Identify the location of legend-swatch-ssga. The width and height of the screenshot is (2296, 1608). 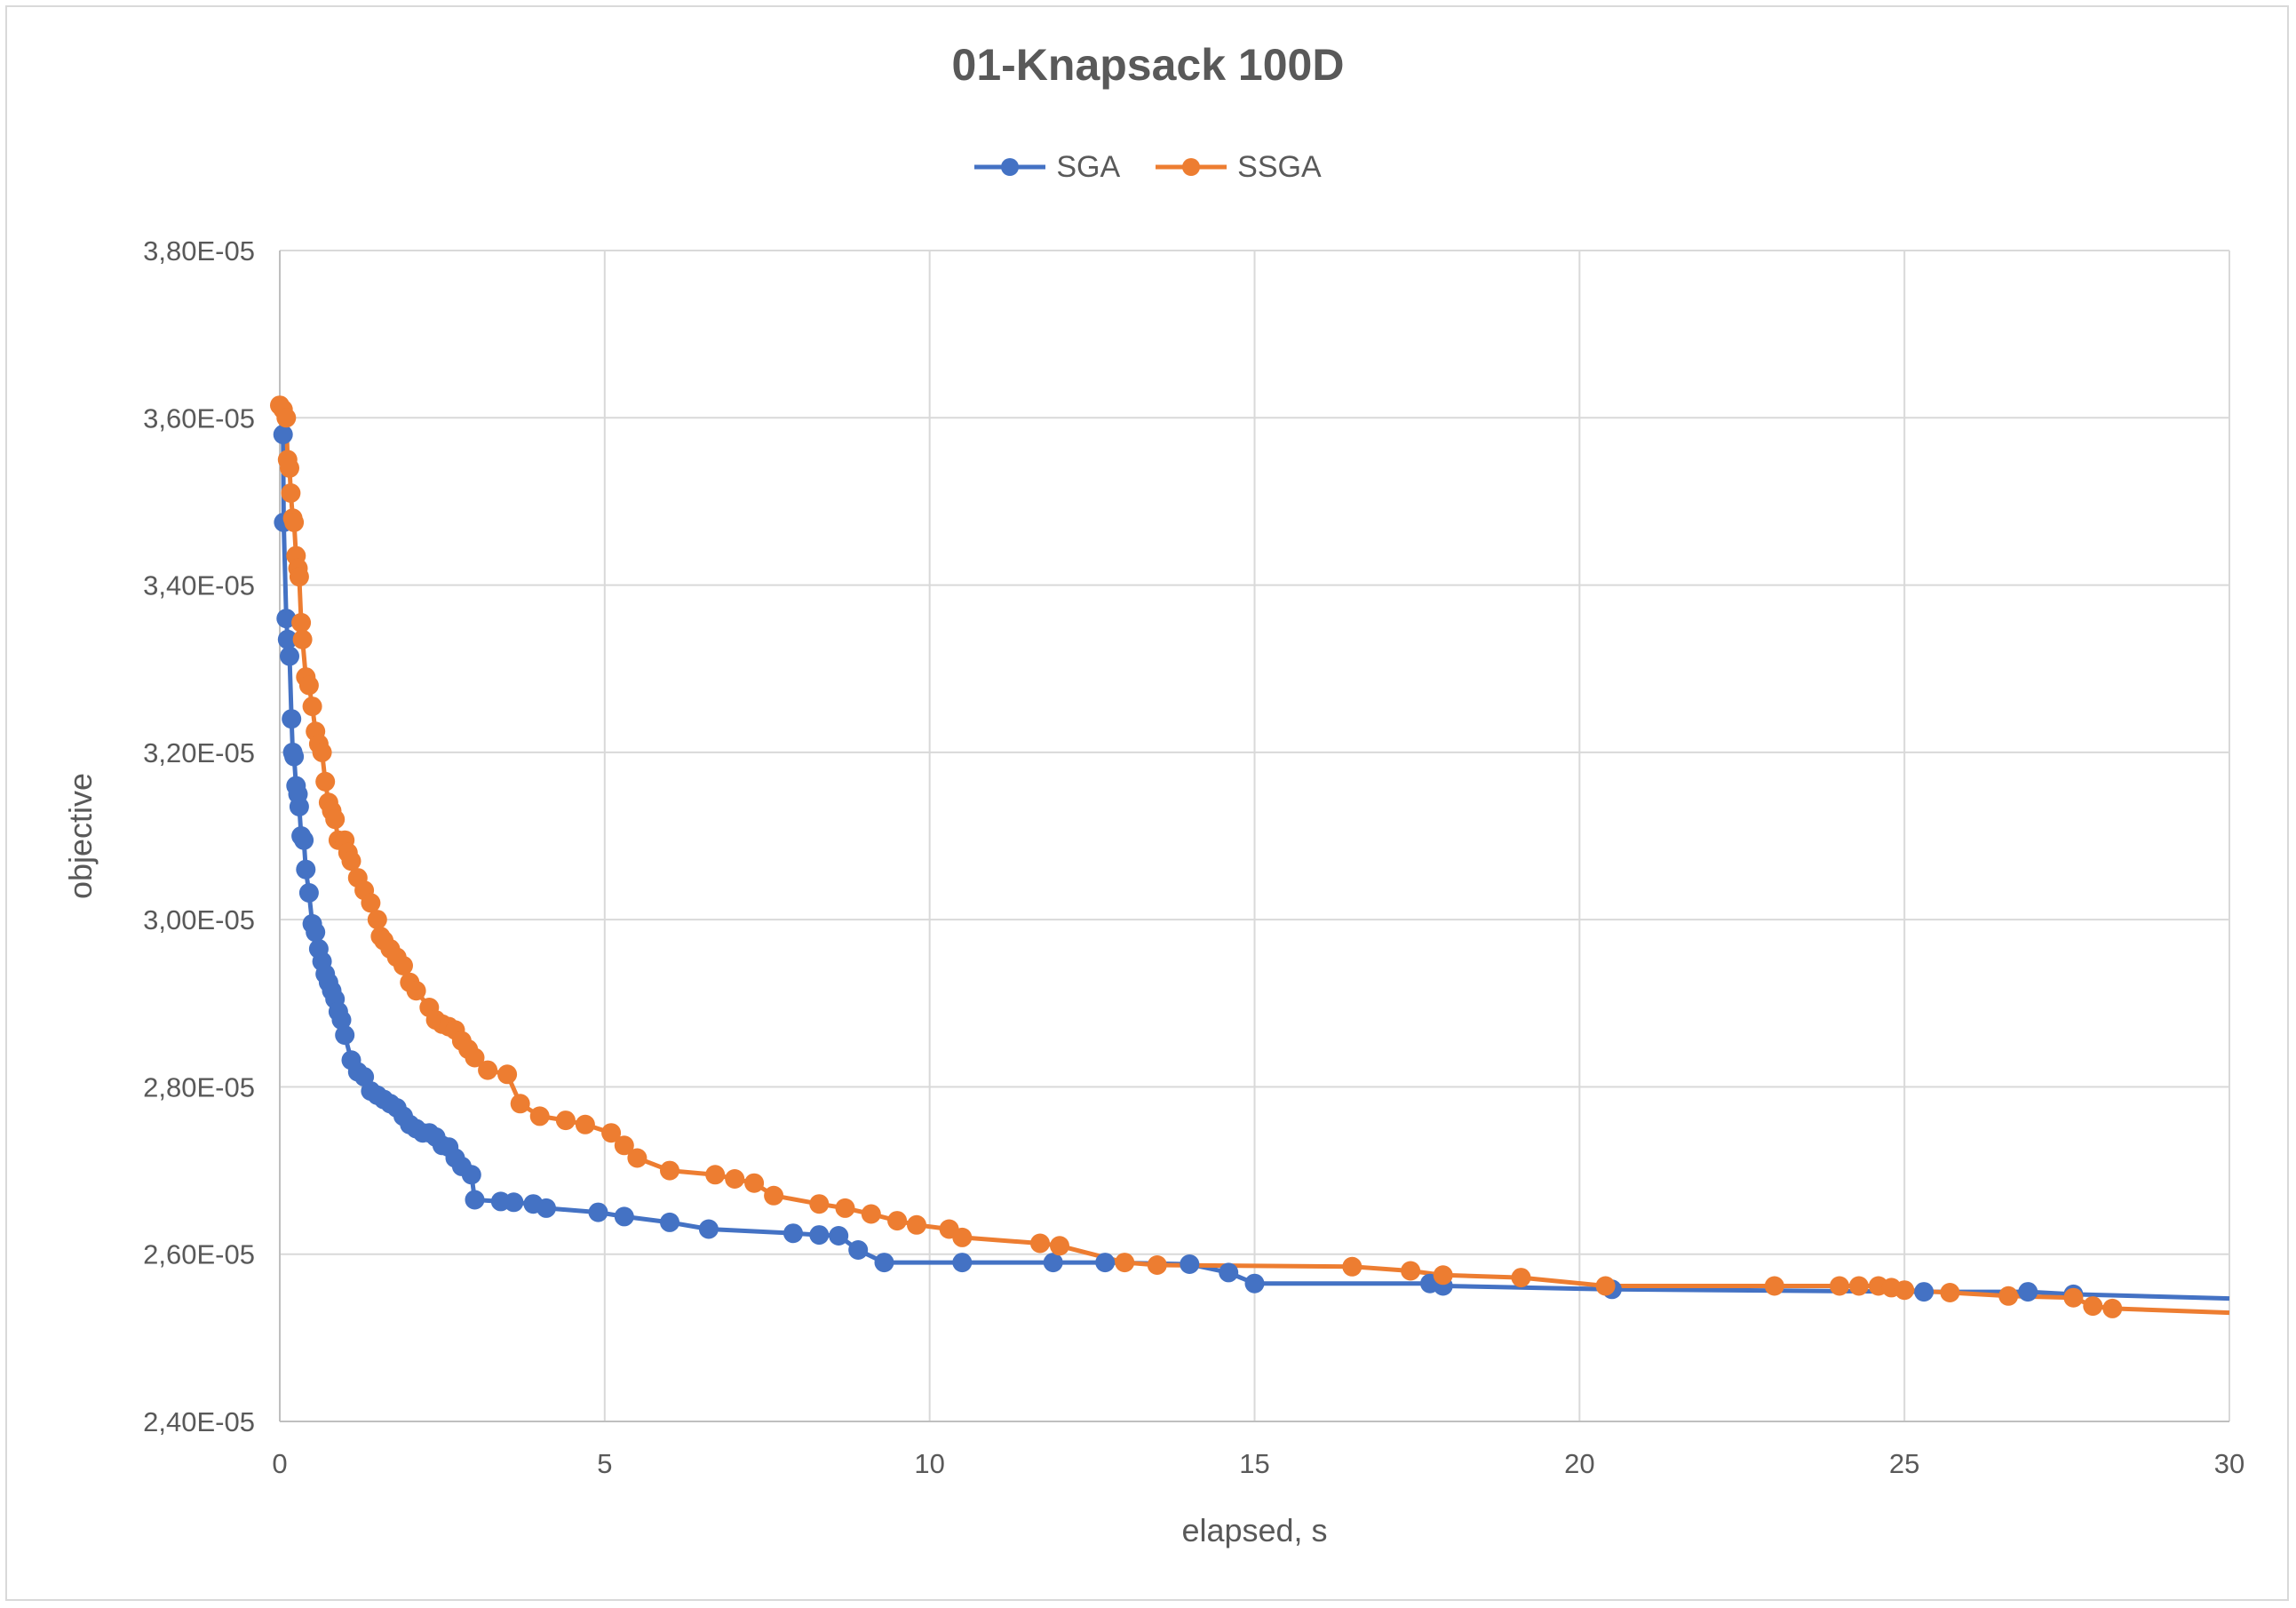
(1191, 167).